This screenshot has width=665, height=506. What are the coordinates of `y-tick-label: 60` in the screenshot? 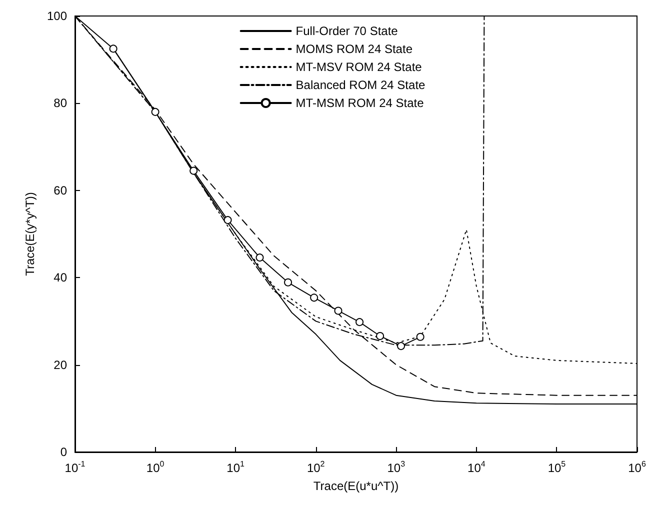 It's located at (61, 190).